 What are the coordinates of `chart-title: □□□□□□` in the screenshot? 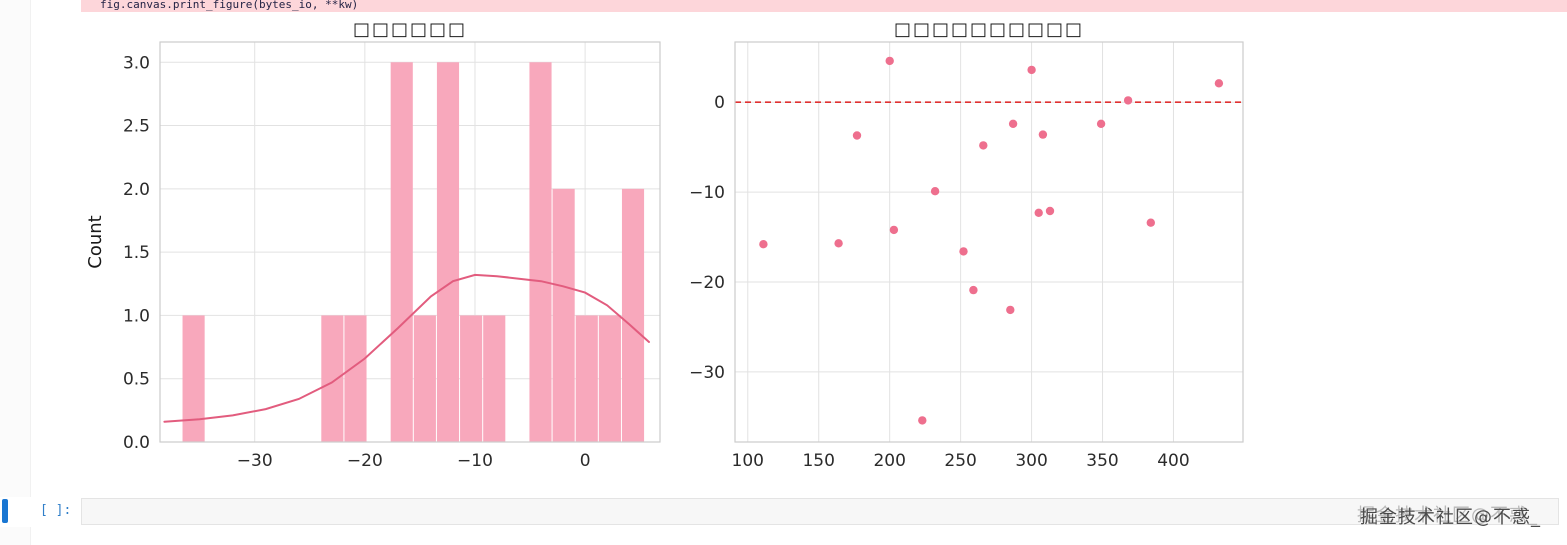 It's located at (410, 29).